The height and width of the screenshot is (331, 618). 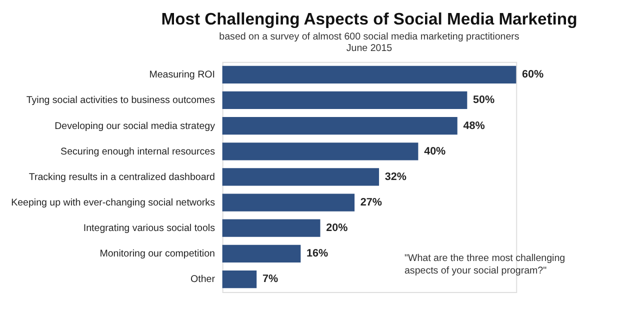 What do you see at coordinates (484, 100) in the screenshot?
I see `data-label: 50%` at bounding box center [484, 100].